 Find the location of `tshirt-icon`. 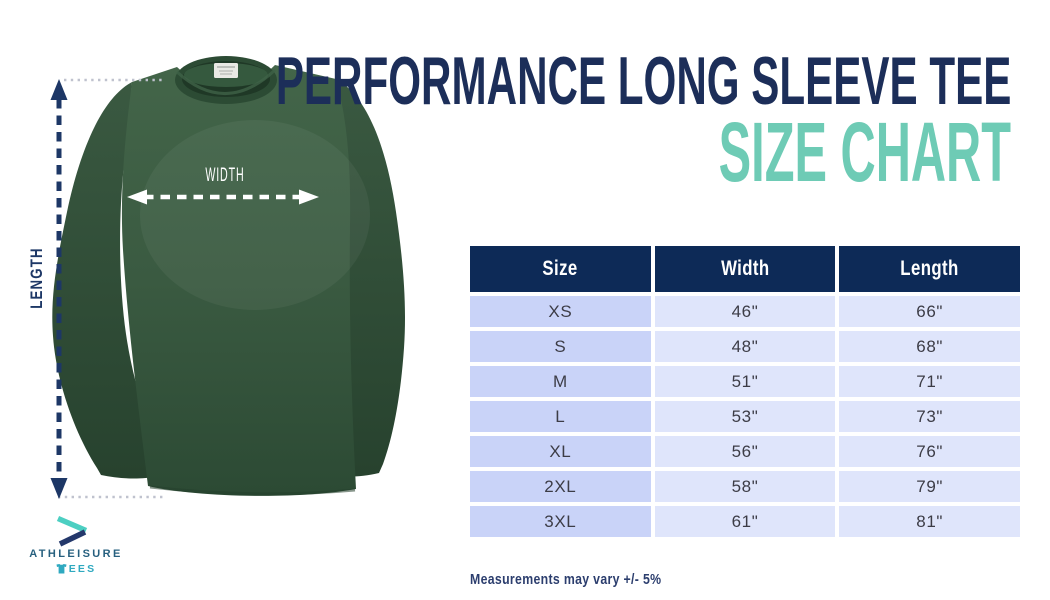

tshirt-icon is located at coordinates (61, 569).